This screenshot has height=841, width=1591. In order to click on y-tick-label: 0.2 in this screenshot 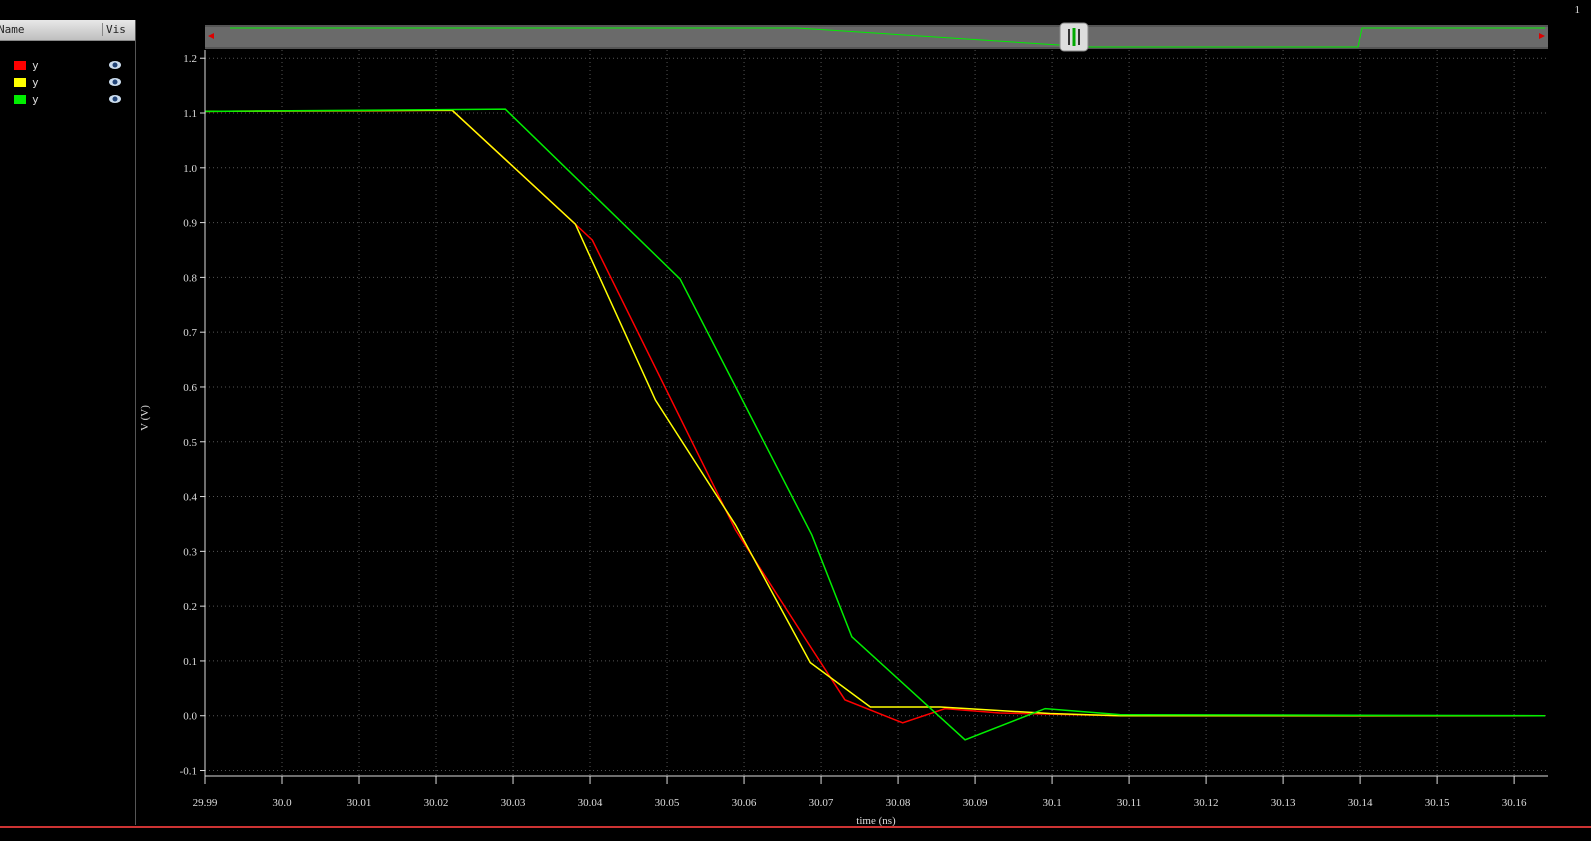, I will do `click(190, 607)`.